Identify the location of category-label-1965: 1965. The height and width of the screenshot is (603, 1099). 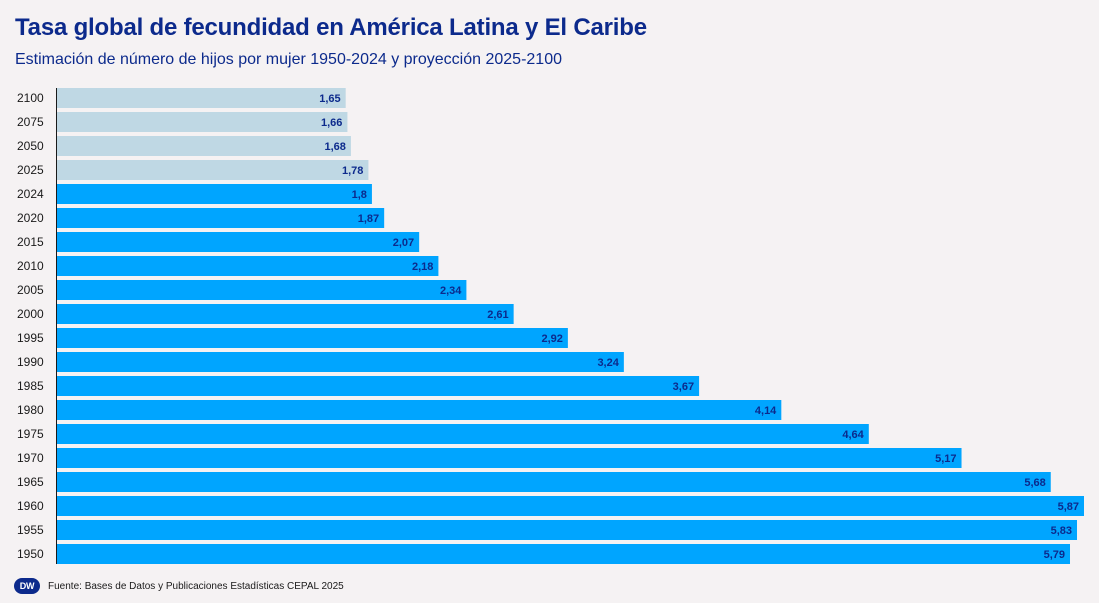
(30, 482).